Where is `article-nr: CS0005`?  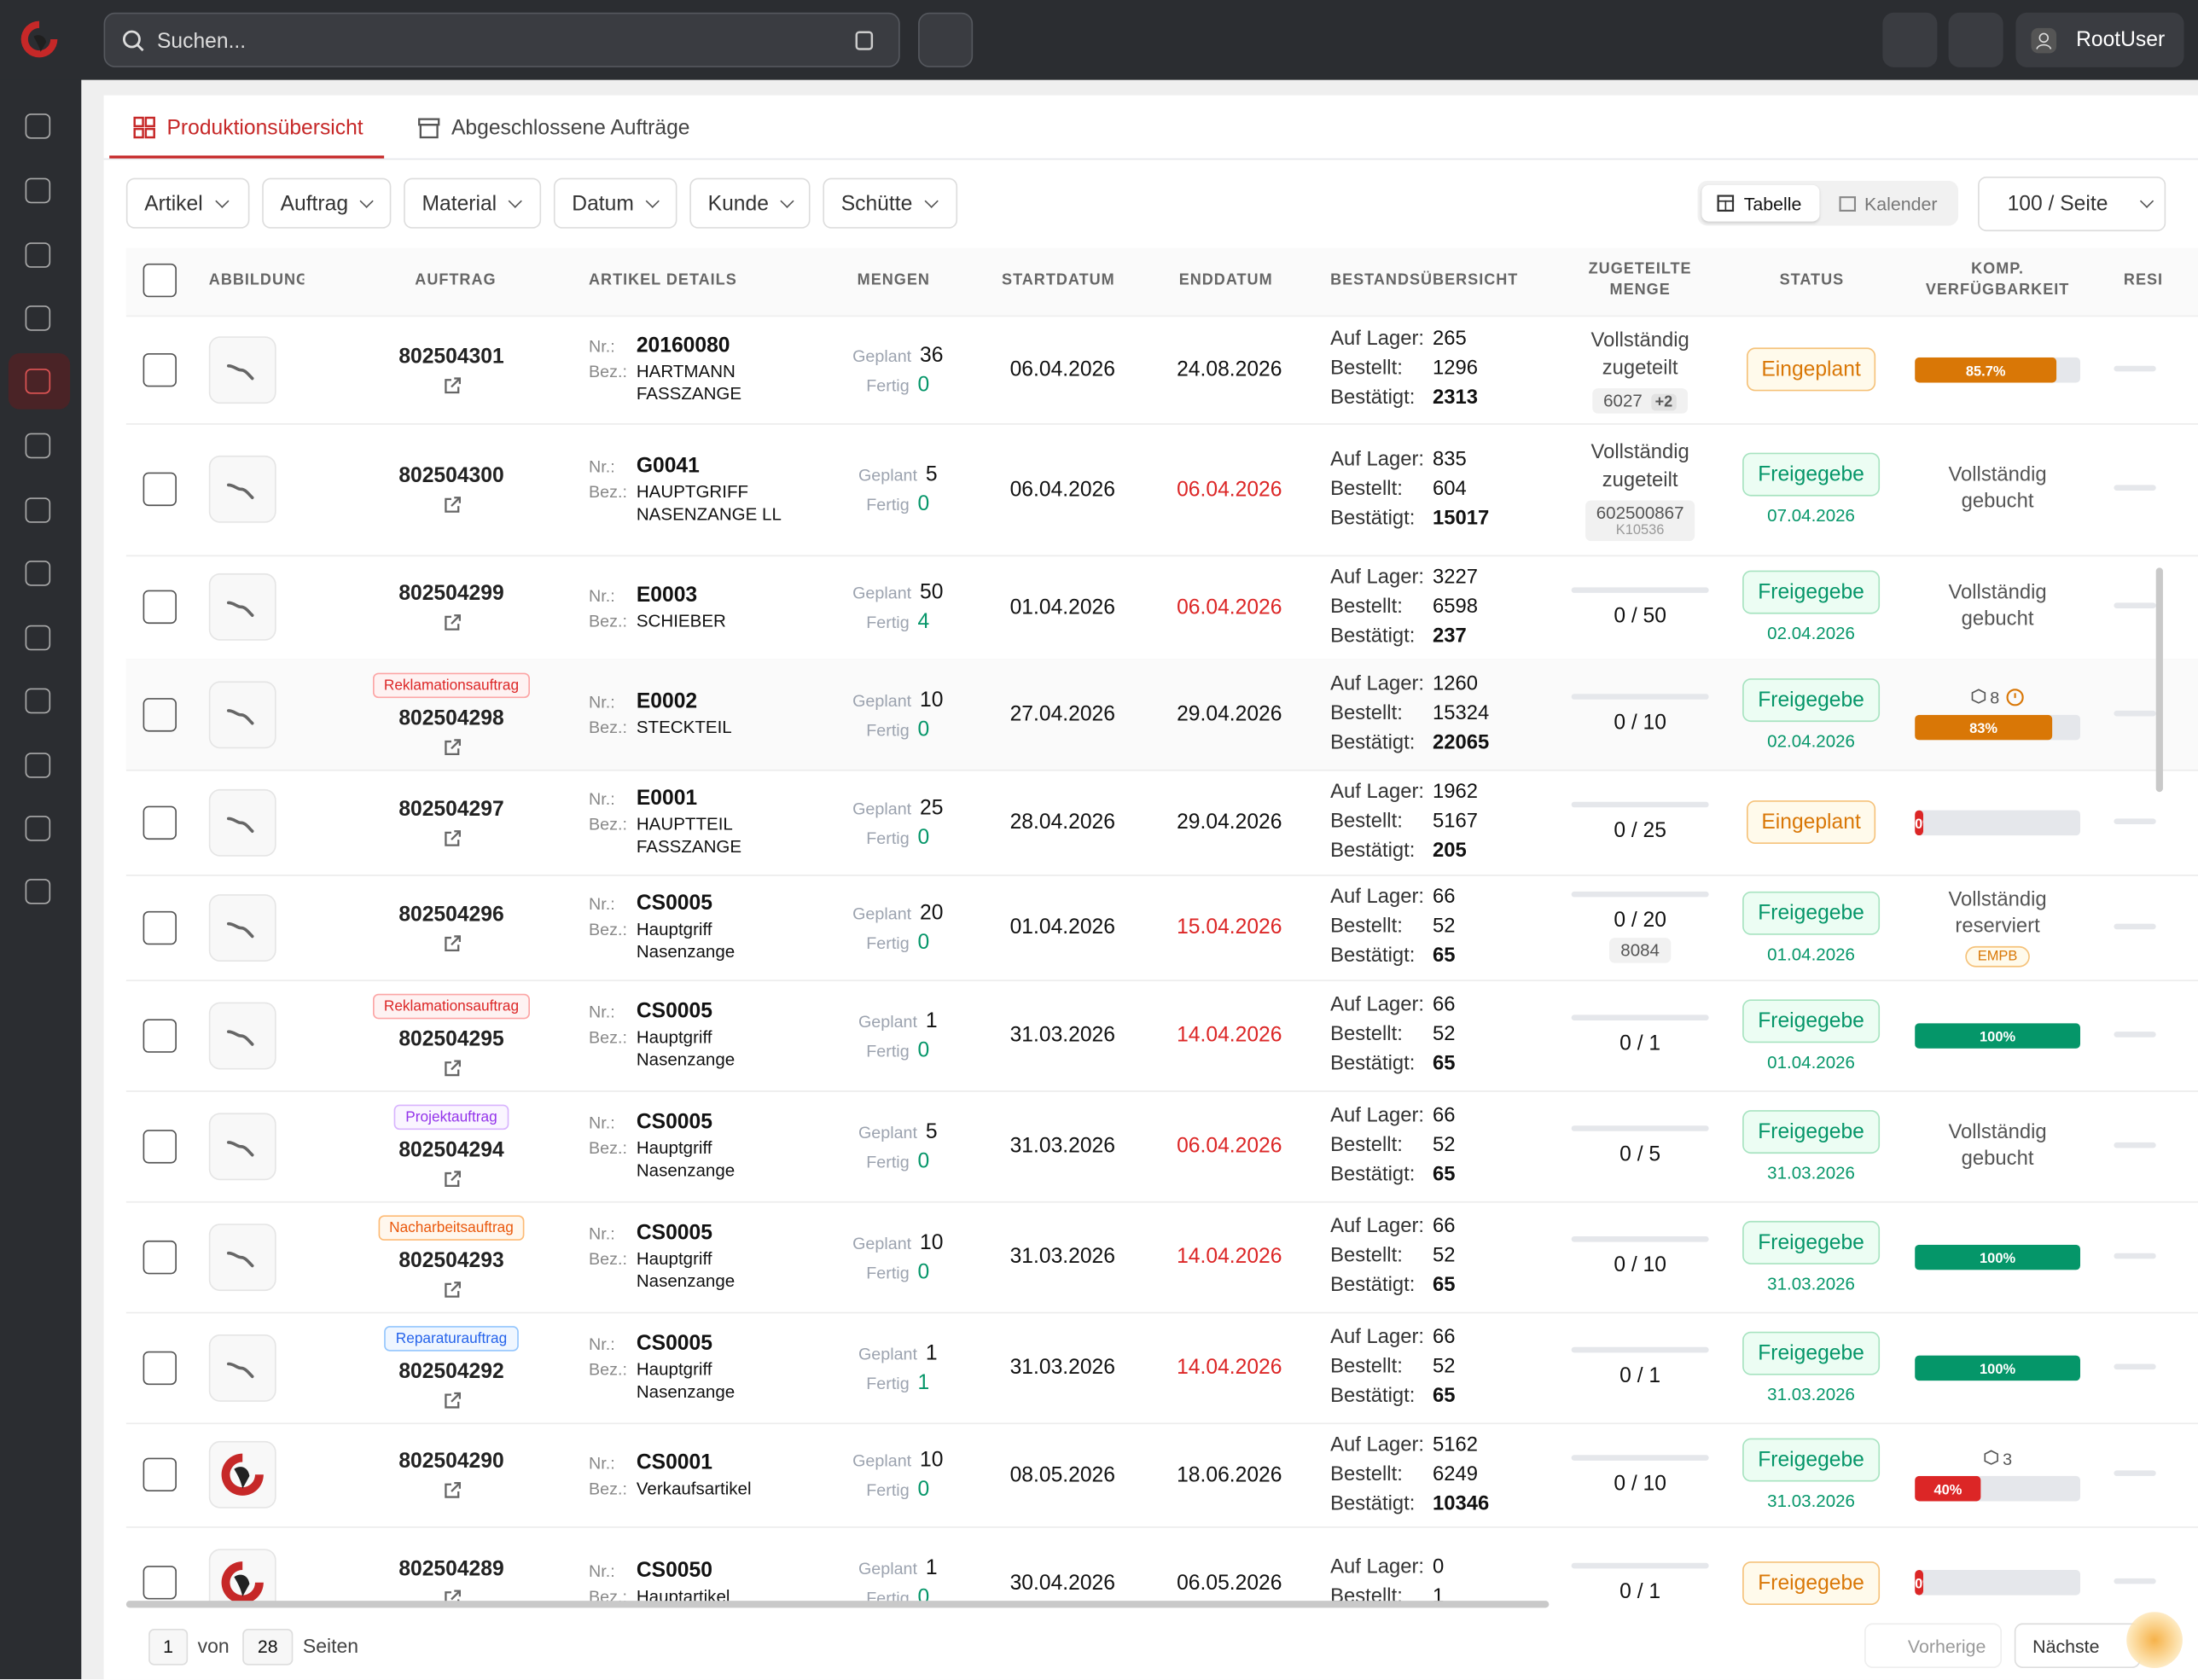
article-nr: CS0005 is located at coordinates (674, 1122).